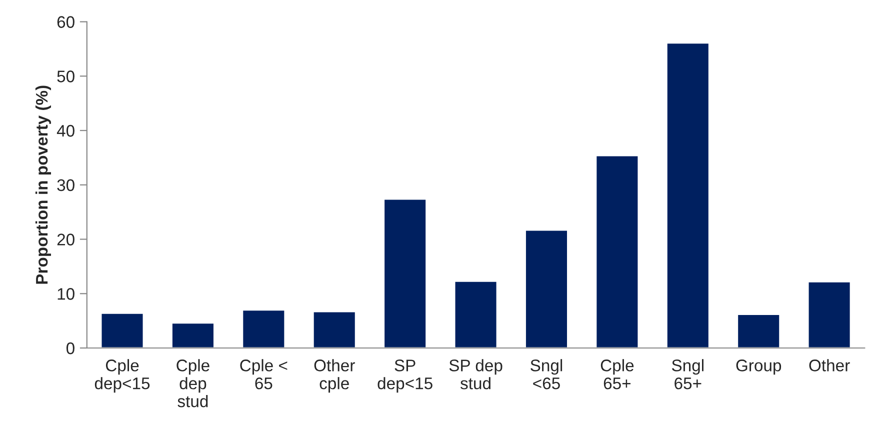 This screenshot has width=869, height=435. What do you see at coordinates (475, 374) in the screenshot?
I see `x-tick-label: SP dep stud` at bounding box center [475, 374].